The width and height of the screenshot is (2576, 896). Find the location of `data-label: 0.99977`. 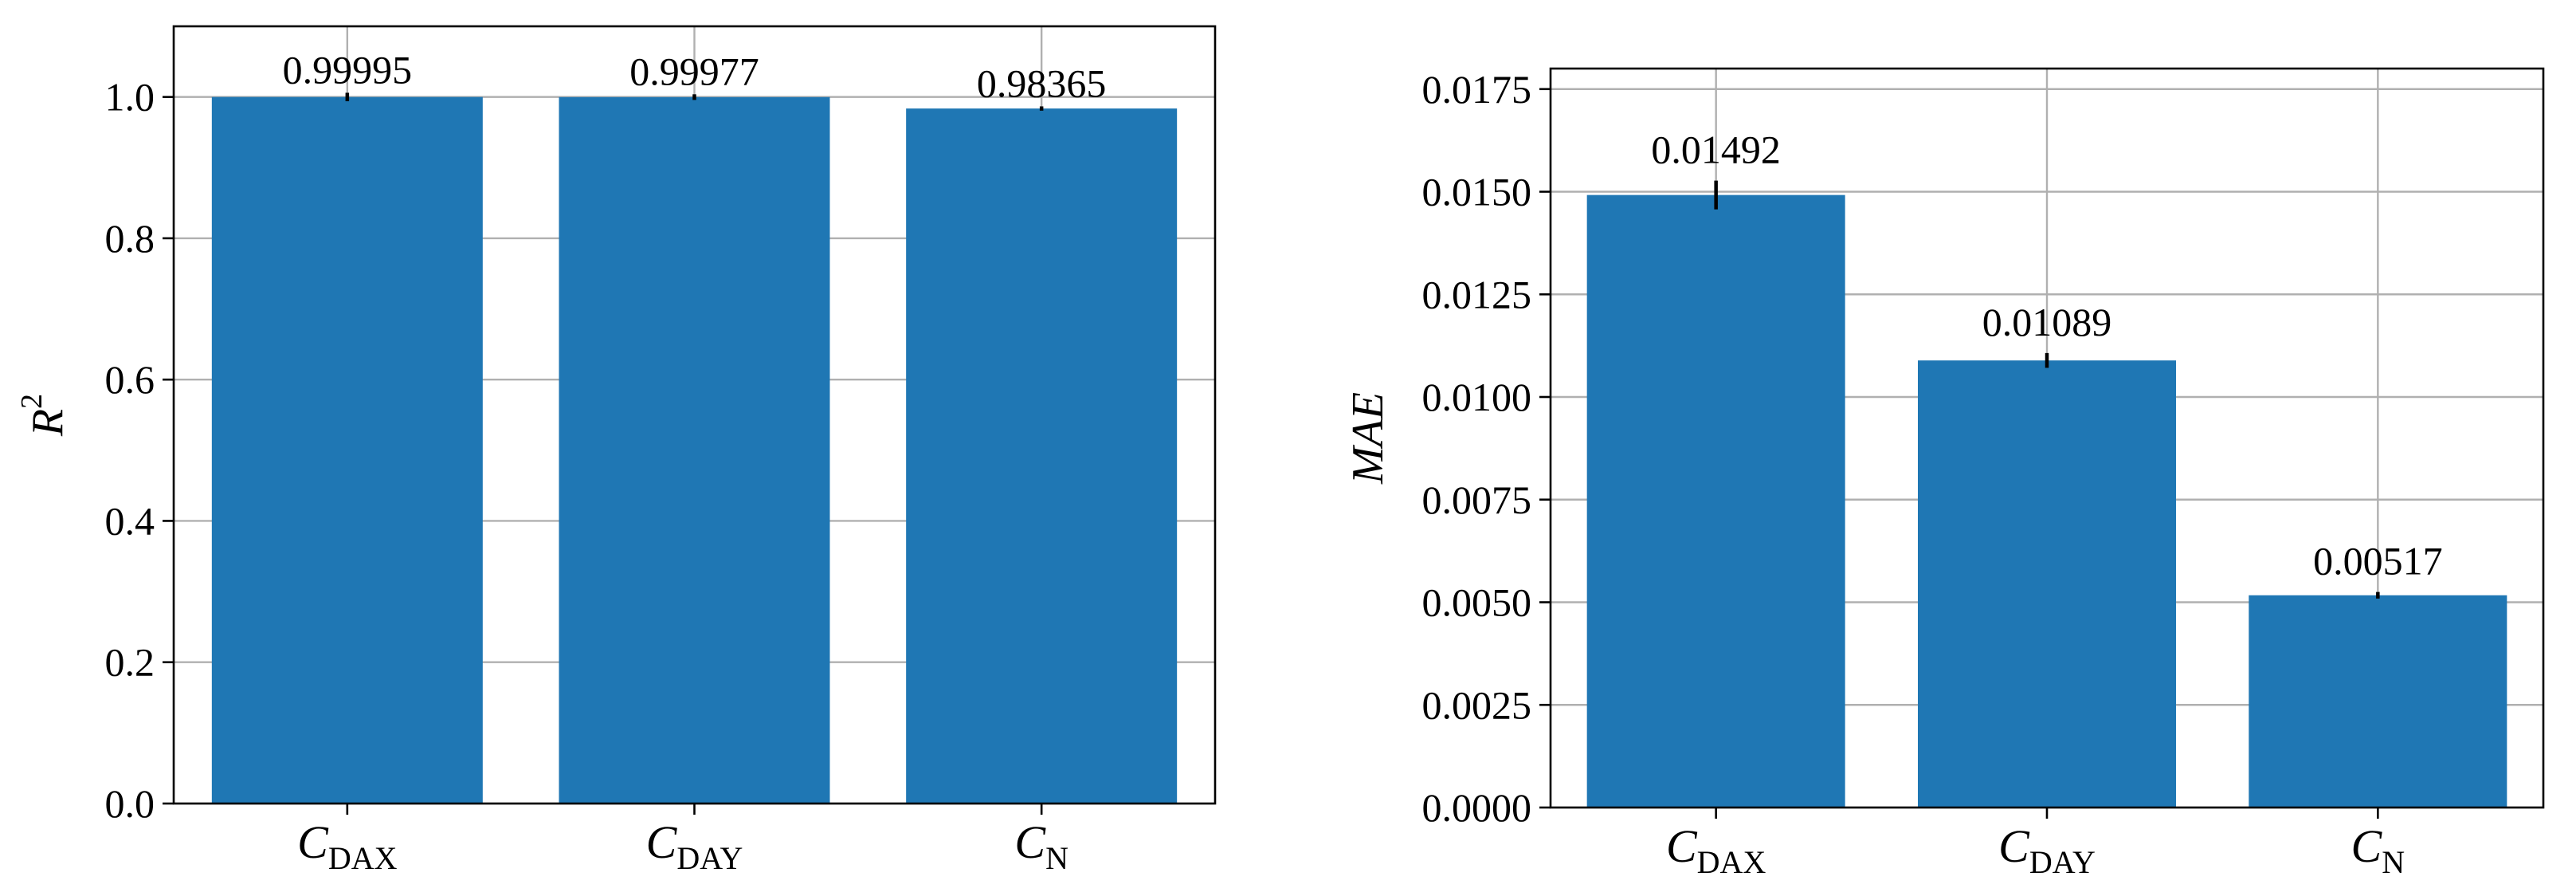

data-label: 0.99977 is located at coordinates (694, 71).